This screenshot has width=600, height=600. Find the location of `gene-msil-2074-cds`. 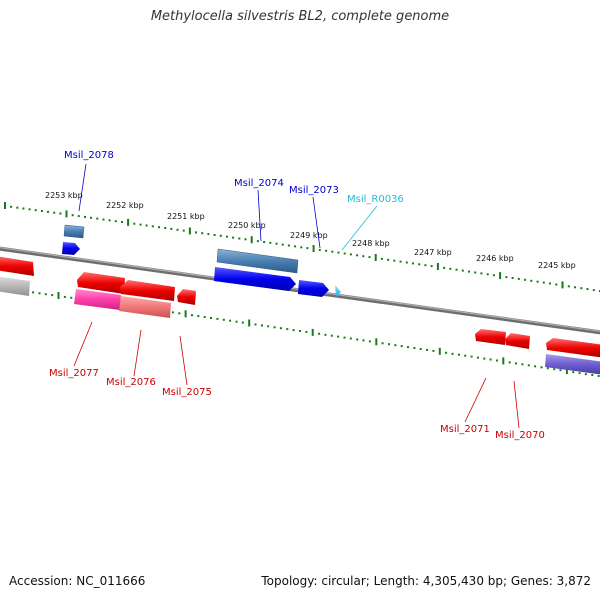

gene-msil-2074-cds is located at coordinates (257, 261).